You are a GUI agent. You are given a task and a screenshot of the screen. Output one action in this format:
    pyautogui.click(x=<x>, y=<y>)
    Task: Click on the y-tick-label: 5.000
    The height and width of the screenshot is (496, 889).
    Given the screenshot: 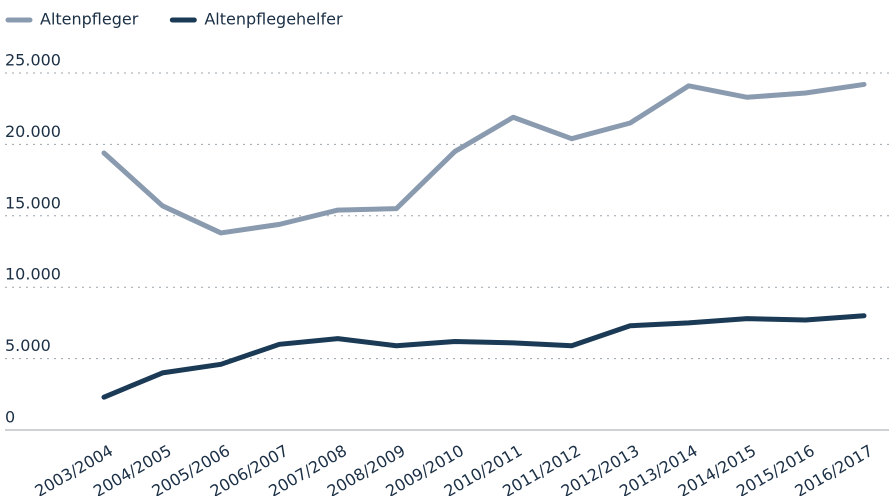 What is the action you would take?
    pyautogui.click(x=28, y=345)
    